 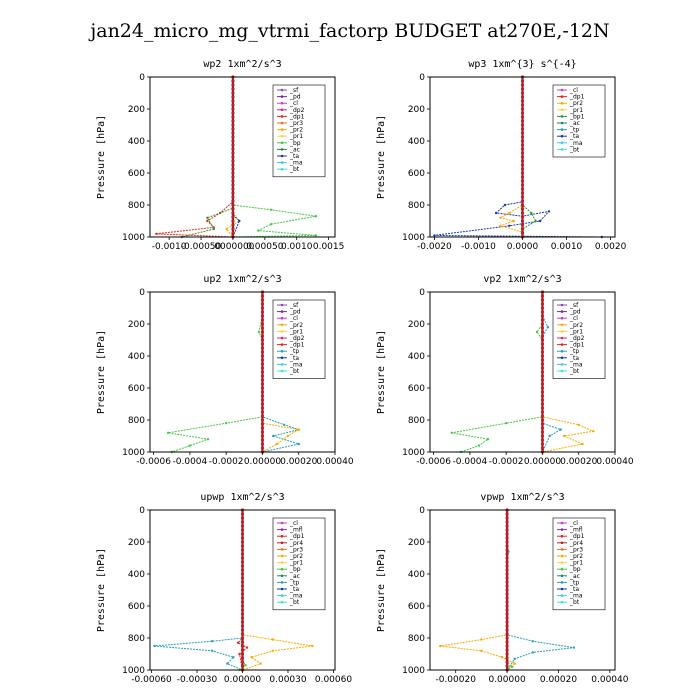 What do you see at coordinates (523, 247) in the screenshot?
I see `x-tick-label: 0.0000` at bounding box center [523, 247].